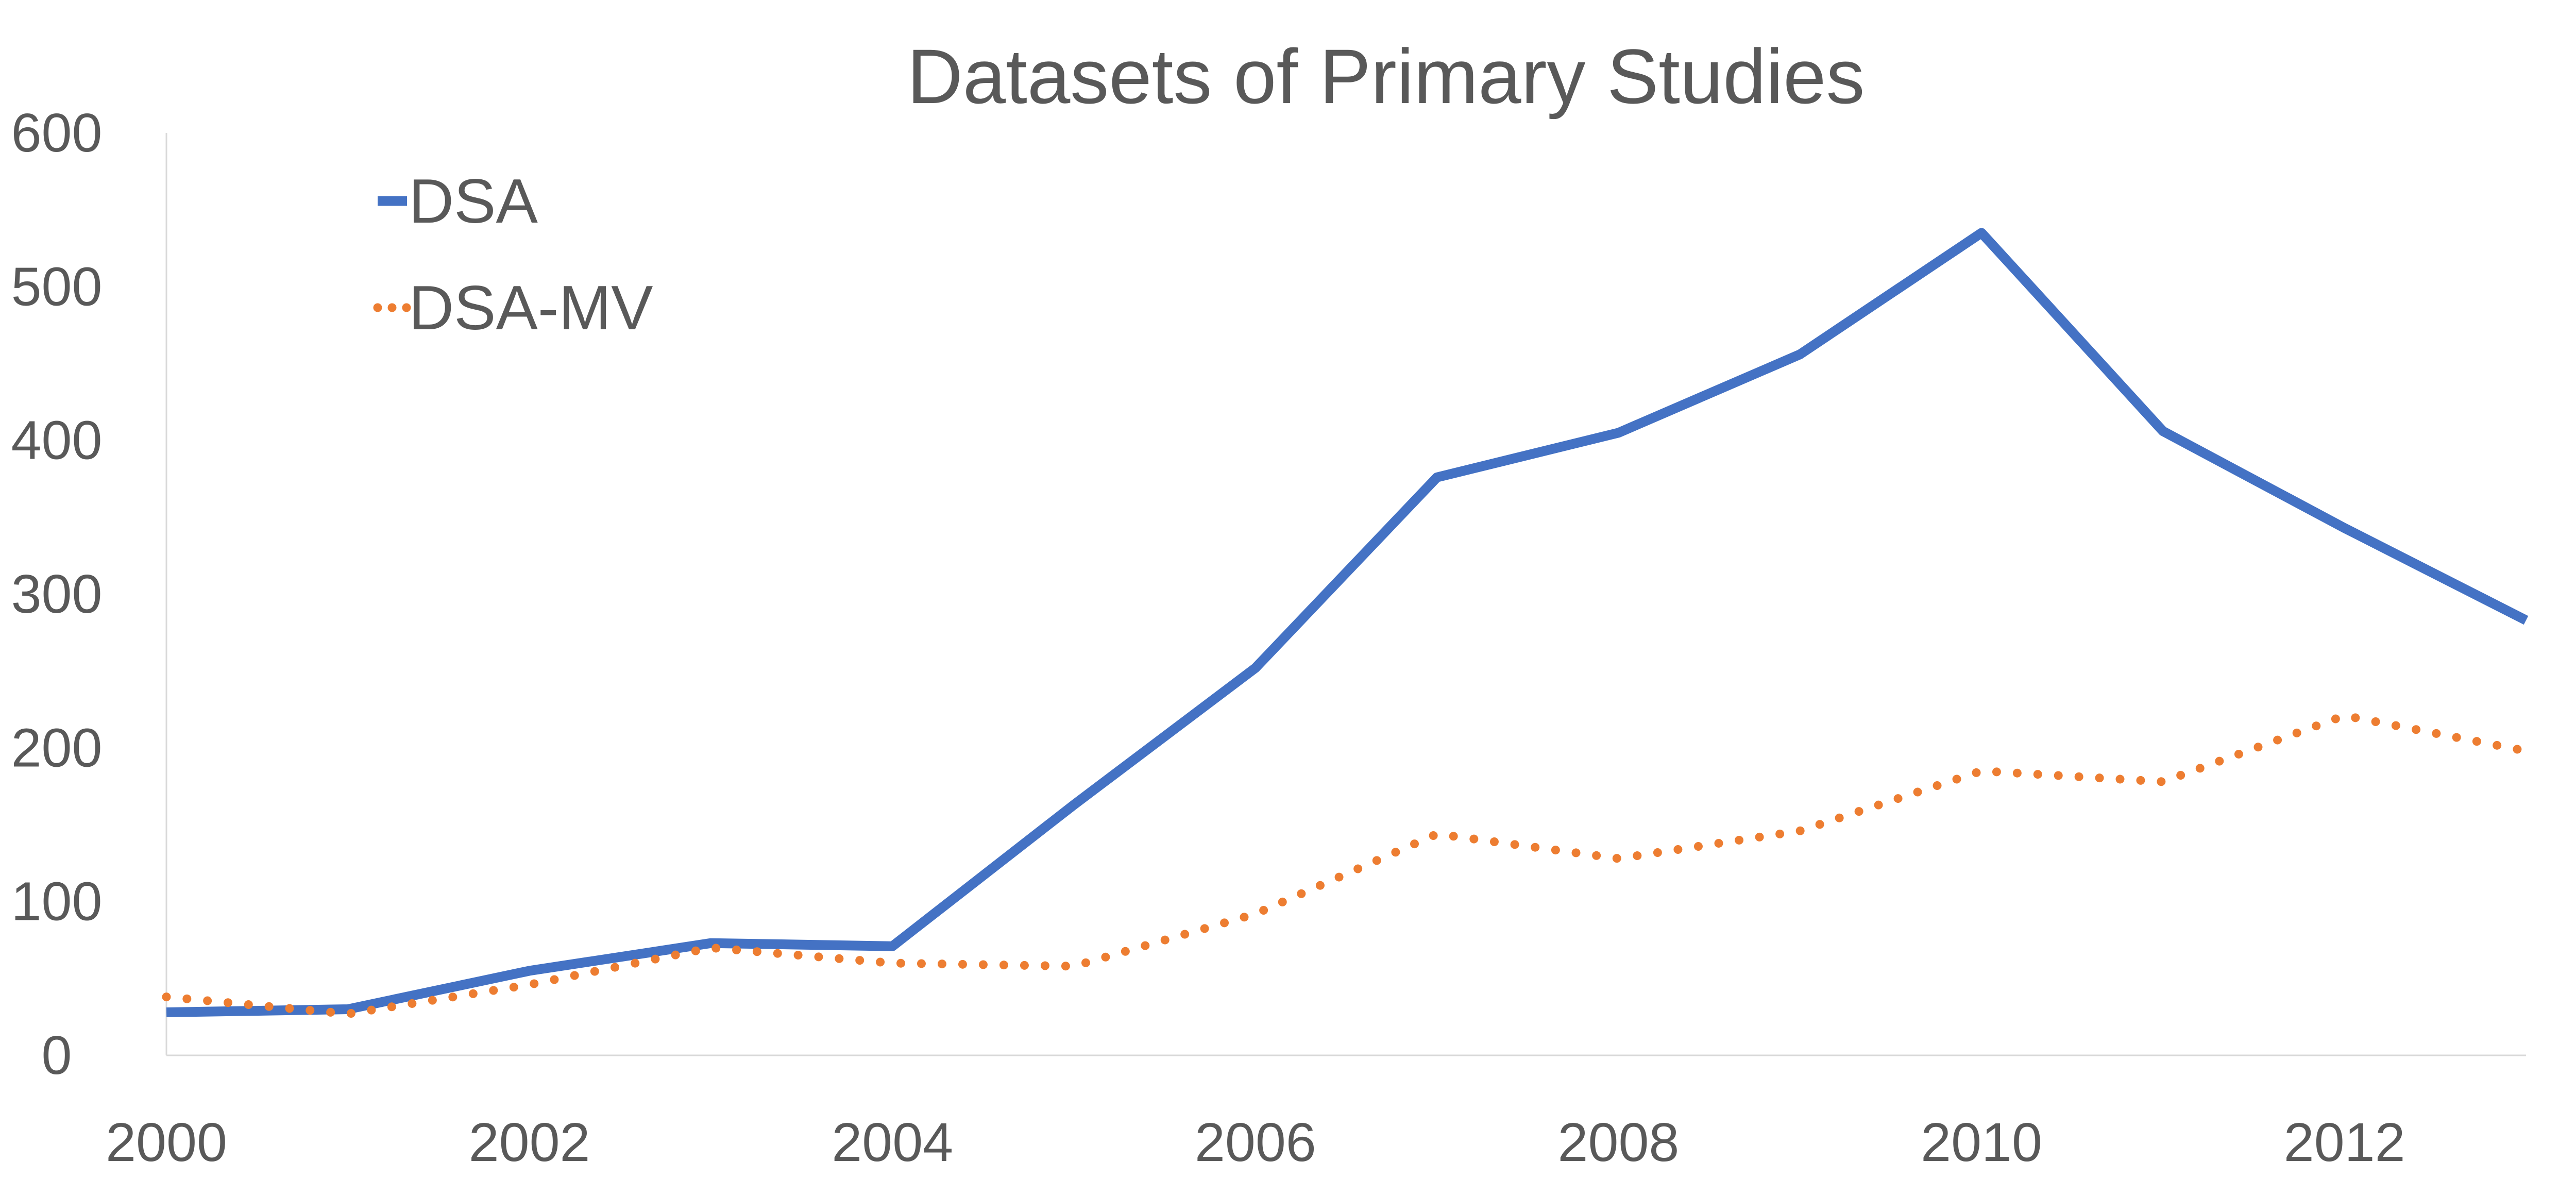 Image resolution: width=2576 pixels, height=1178 pixels. What do you see at coordinates (167, 1142) in the screenshot?
I see `x-tick-label: 2000` at bounding box center [167, 1142].